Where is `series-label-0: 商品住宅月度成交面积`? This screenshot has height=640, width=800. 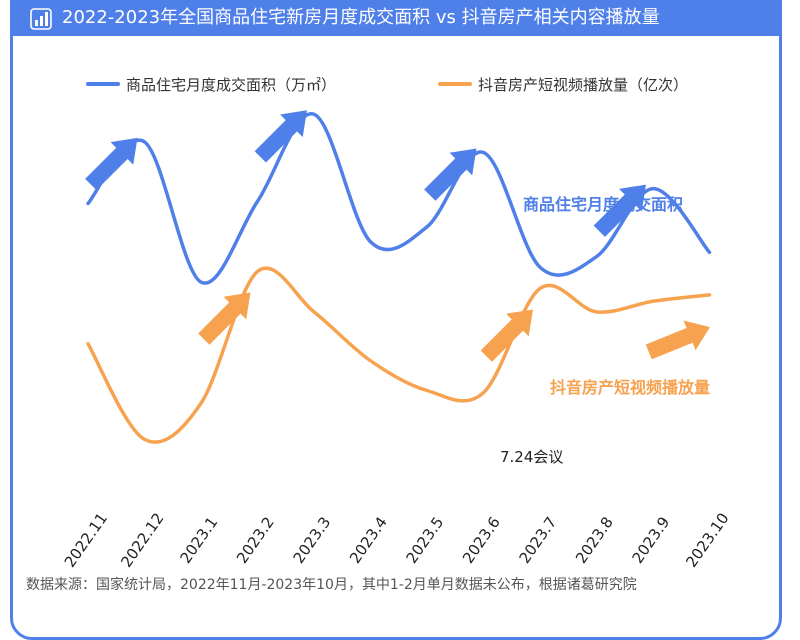 series-label-0: 商品住宅月度成交面积 is located at coordinates (603, 204).